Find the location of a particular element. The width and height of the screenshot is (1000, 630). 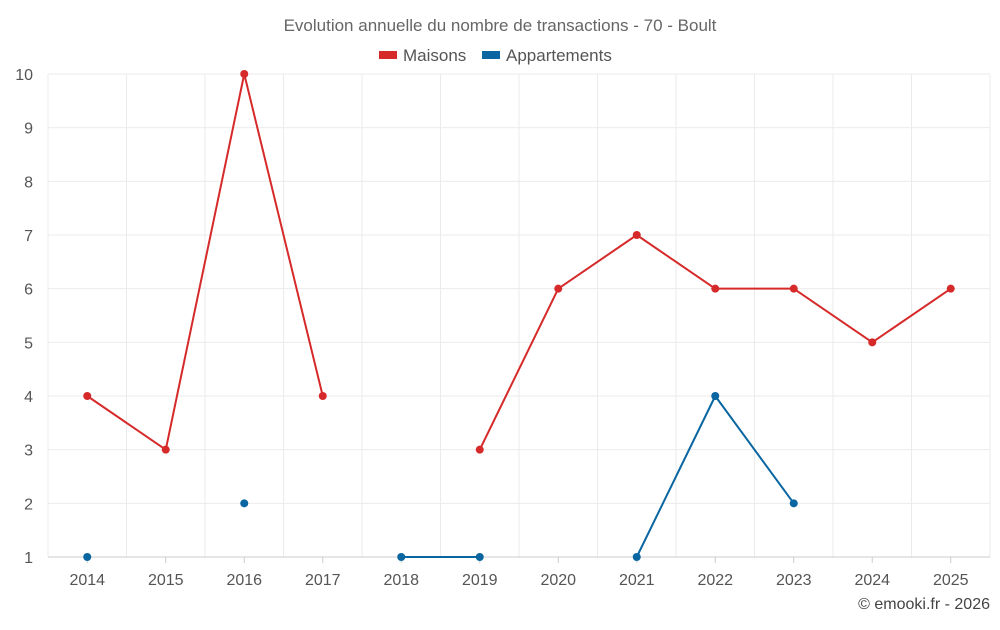

x-tick-label-2019: 2019 is located at coordinates (480, 580).